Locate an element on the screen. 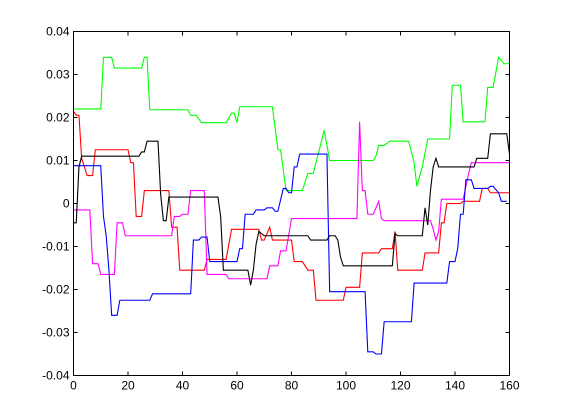  x-tick-label: 20 is located at coordinates (128, 386).